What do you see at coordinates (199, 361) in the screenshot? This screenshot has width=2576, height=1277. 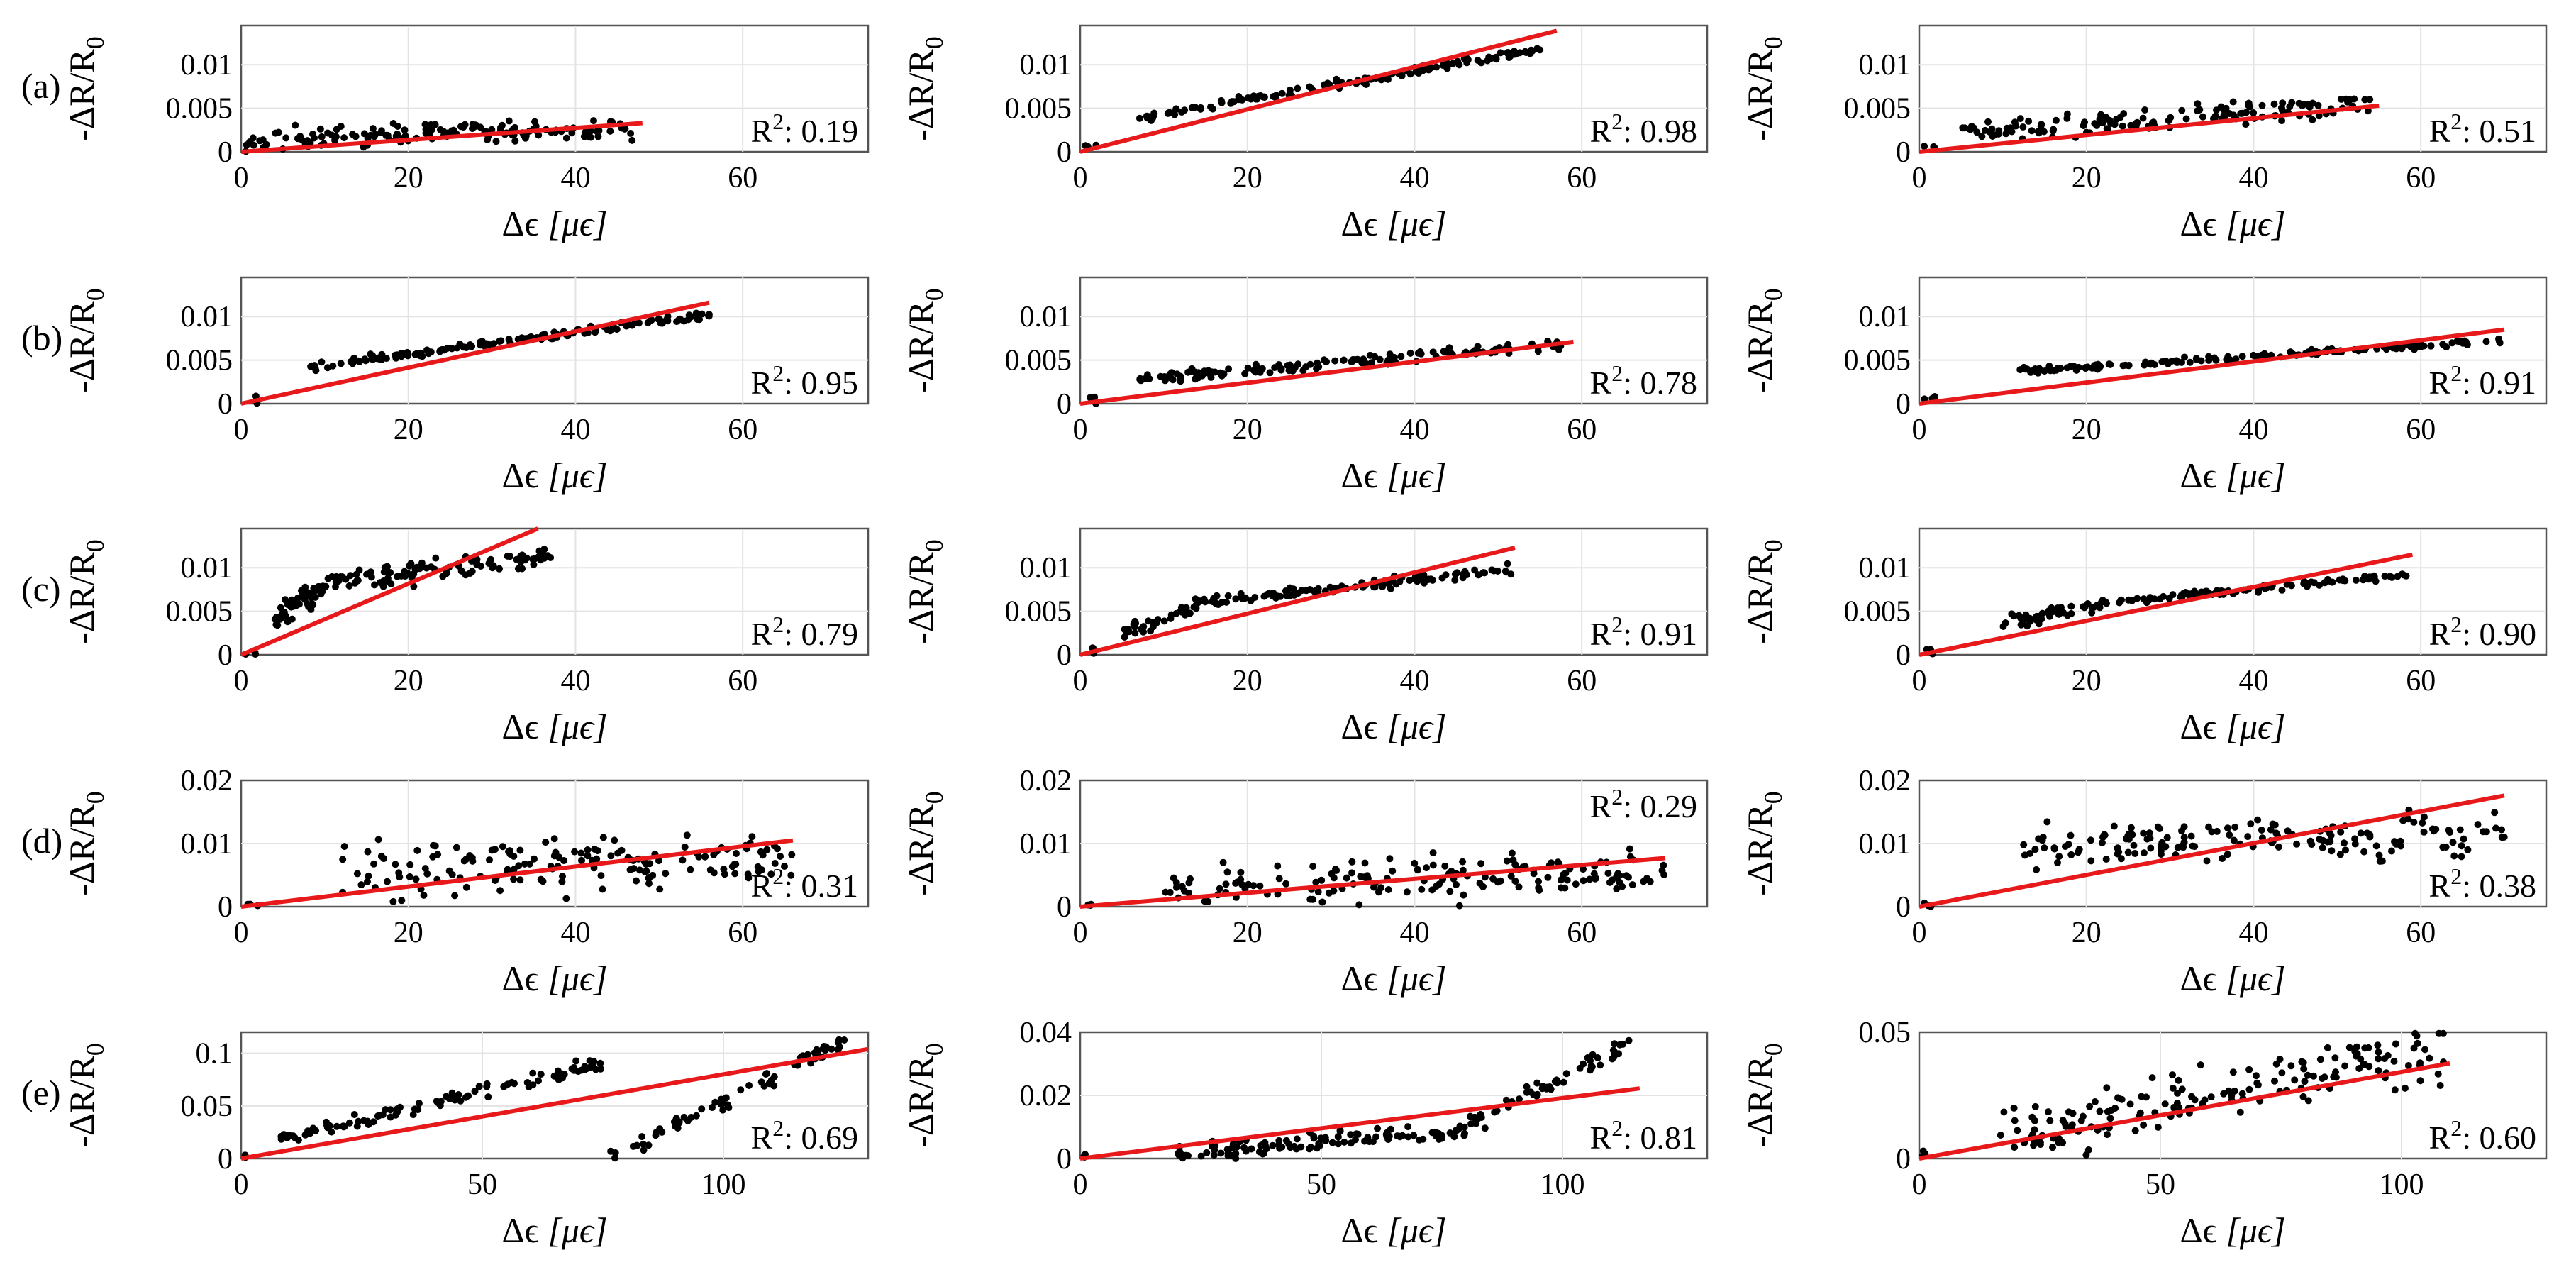 I see `y-tick-label: 0.005` at bounding box center [199, 361].